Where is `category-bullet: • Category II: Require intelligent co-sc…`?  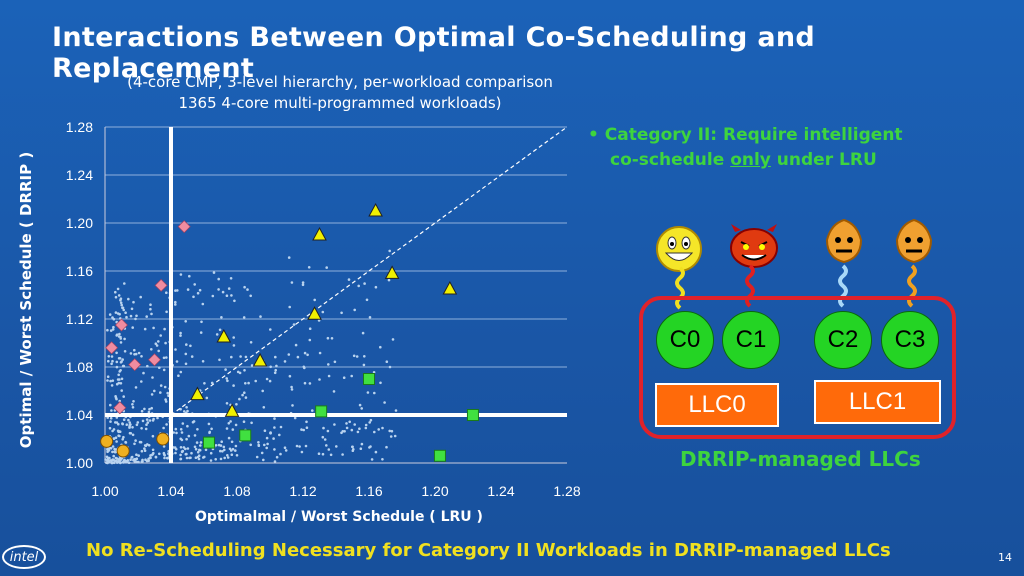 category-bullet: • Category II: Require intelligent co-sc… is located at coordinates (745, 147).